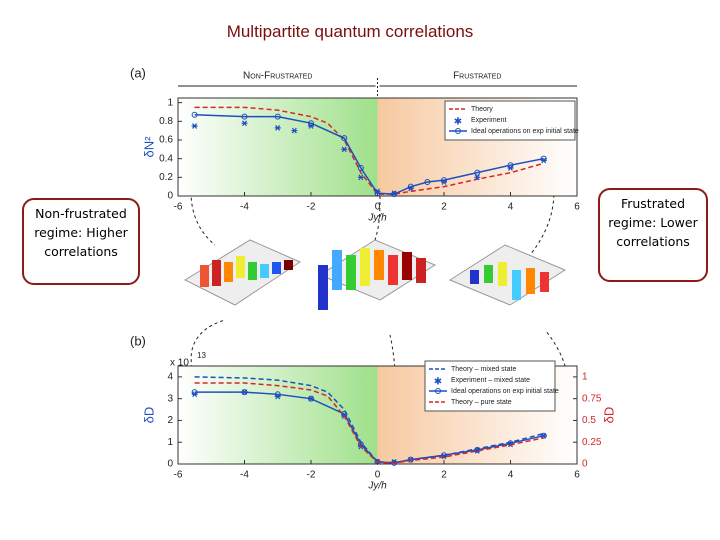  I want to click on y2-tick-label: 0.5, so click(589, 420).